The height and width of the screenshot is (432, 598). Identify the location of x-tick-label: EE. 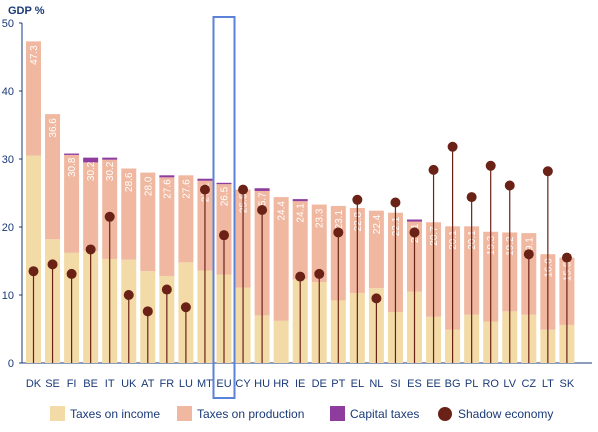
(433, 384).